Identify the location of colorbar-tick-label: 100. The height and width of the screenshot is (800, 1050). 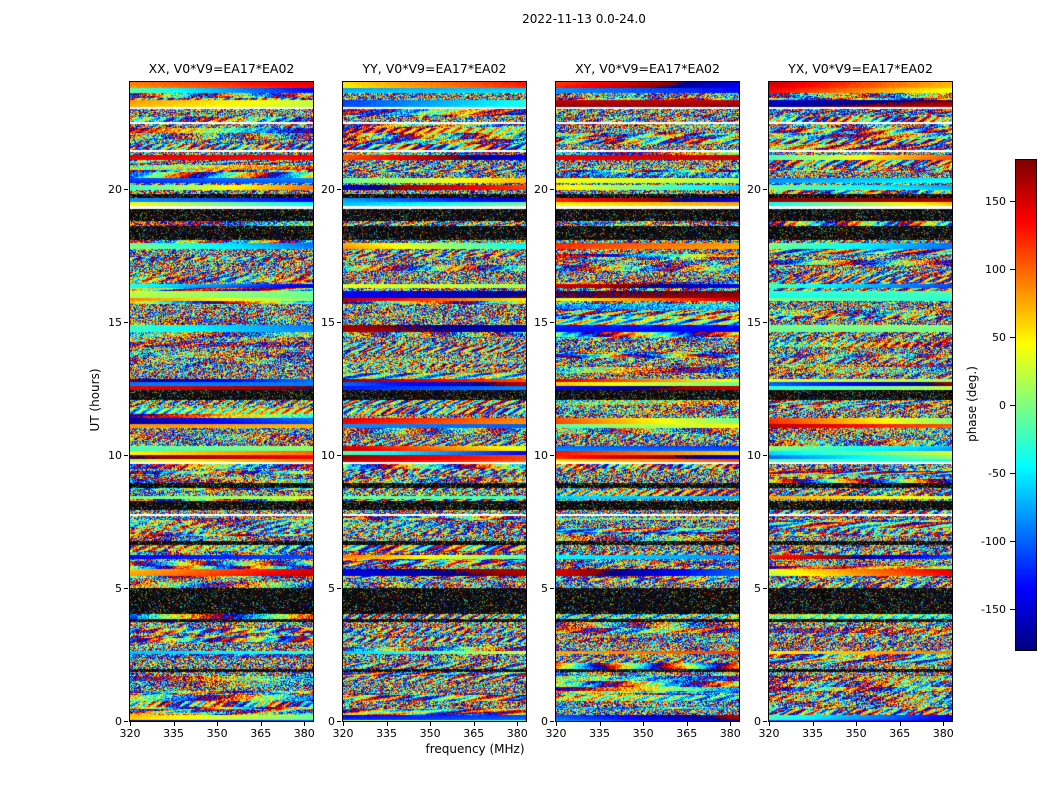
(995, 269).